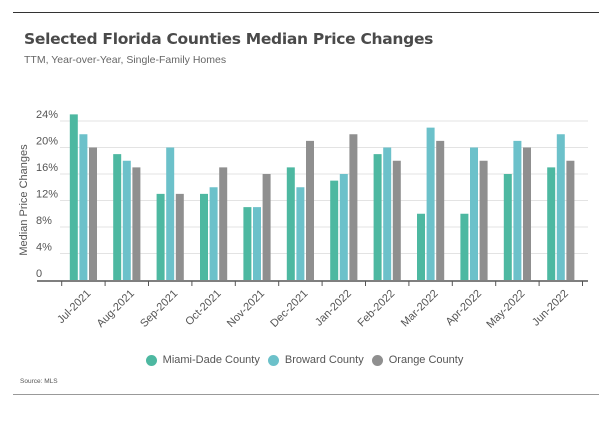  I want to click on bar-miami-dade-county-nov-2021, so click(247, 243).